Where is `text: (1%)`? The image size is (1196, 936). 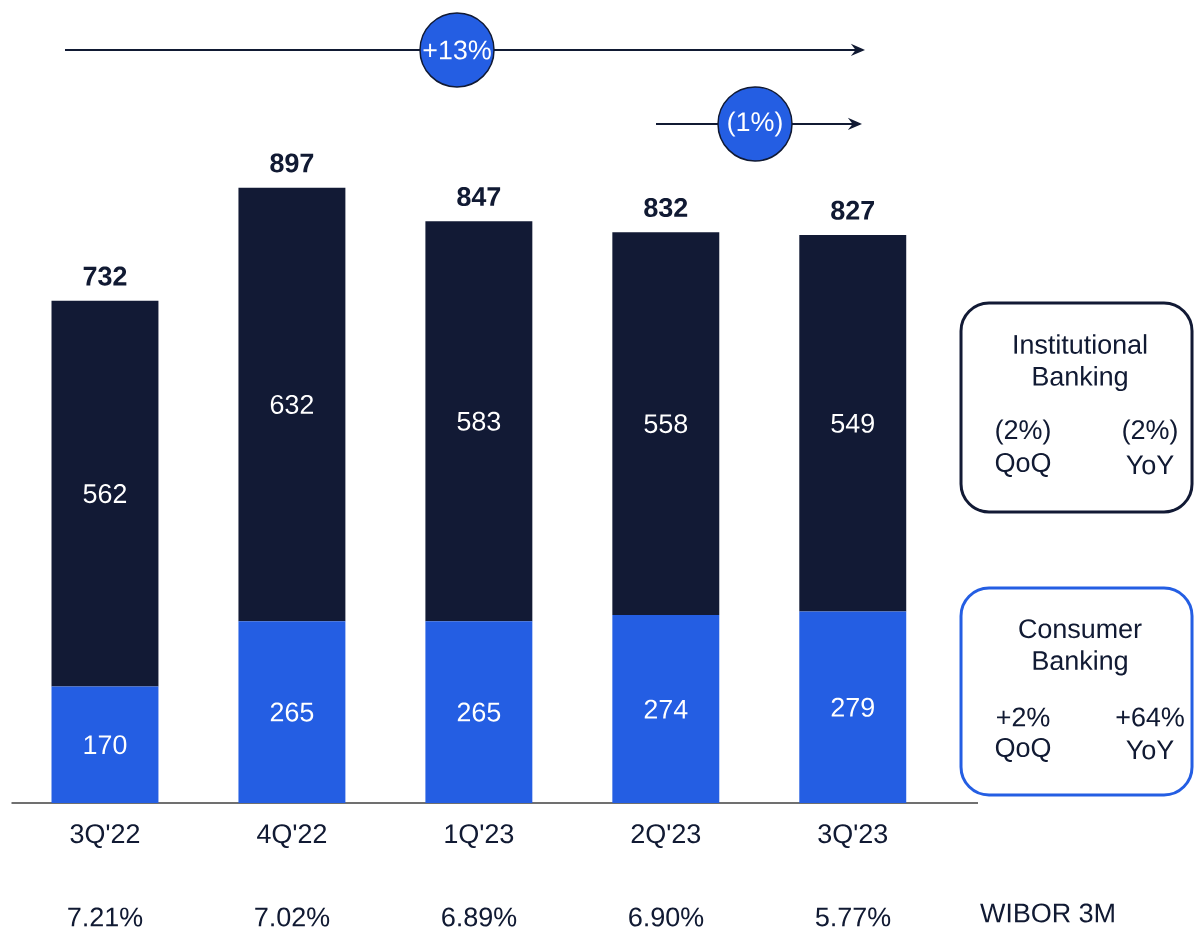
text: (1%) is located at coordinates (755, 124).